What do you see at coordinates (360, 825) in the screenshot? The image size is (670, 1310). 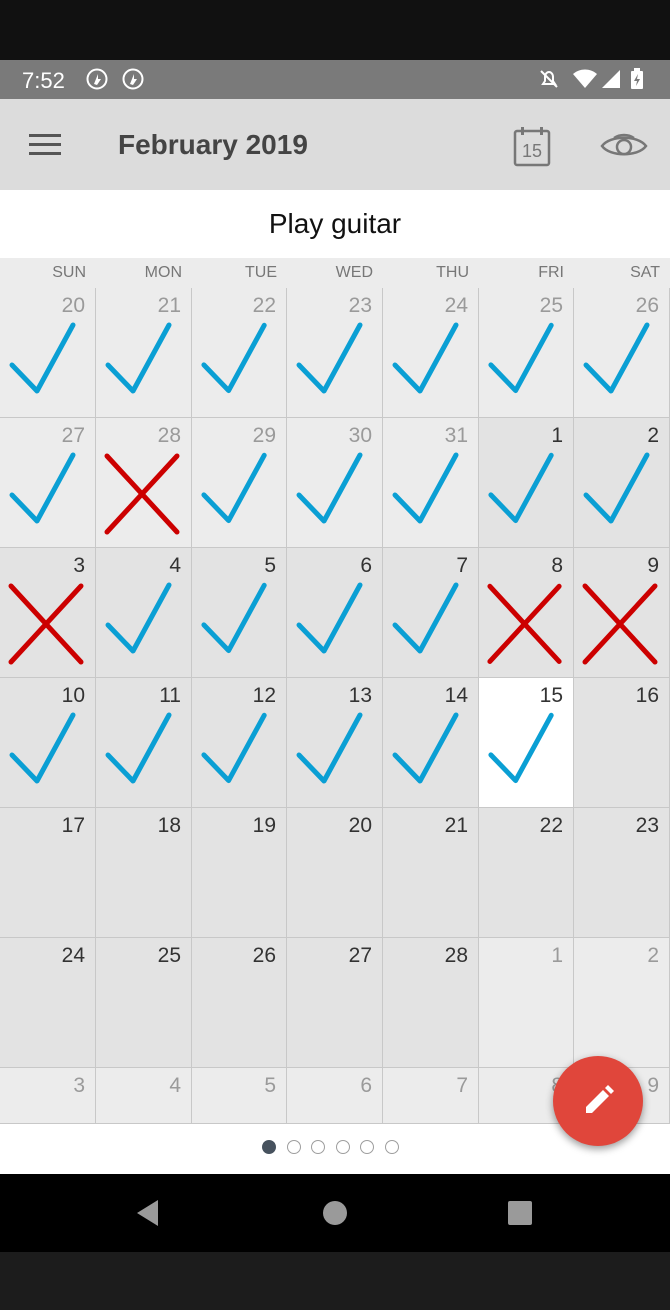 I see `day-number: 20` at bounding box center [360, 825].